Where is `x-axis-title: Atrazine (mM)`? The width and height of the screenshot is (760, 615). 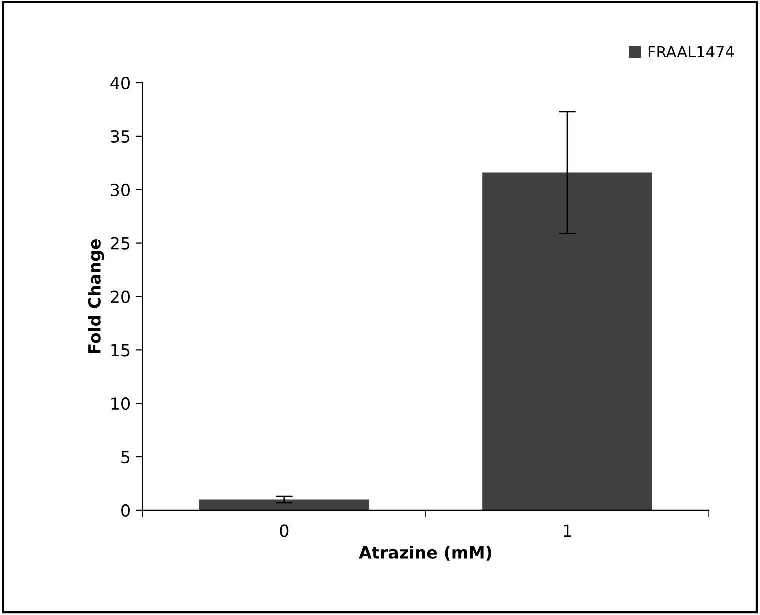
x-axis-title: Atrazine (mM) is located at coordinates (425, 553).